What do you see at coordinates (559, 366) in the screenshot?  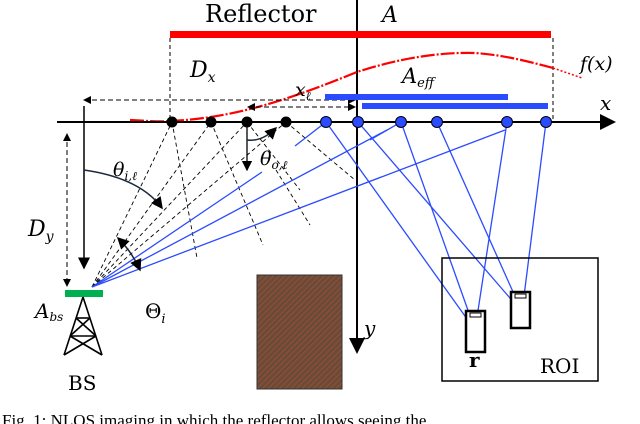 I see `roi-label: ROI` at bounding box center [559, 366].